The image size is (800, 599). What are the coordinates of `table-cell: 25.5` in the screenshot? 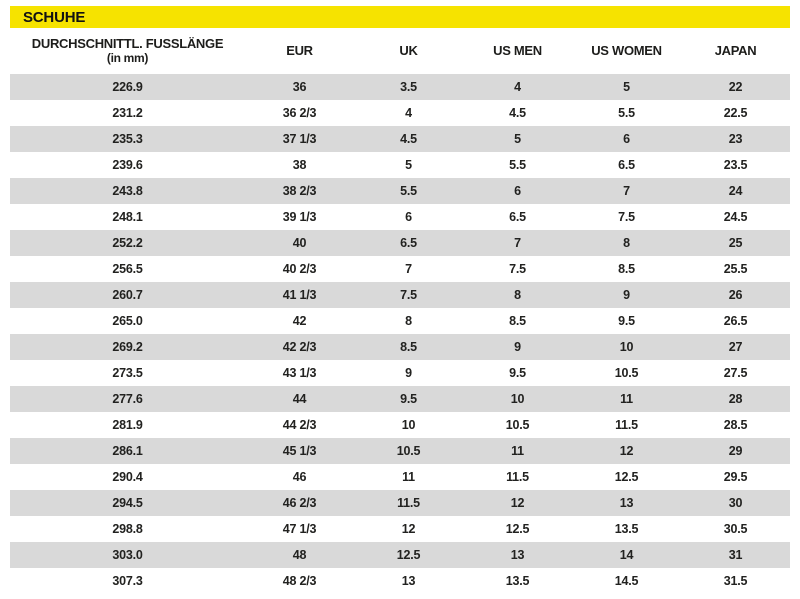 It's located at (735, 269).